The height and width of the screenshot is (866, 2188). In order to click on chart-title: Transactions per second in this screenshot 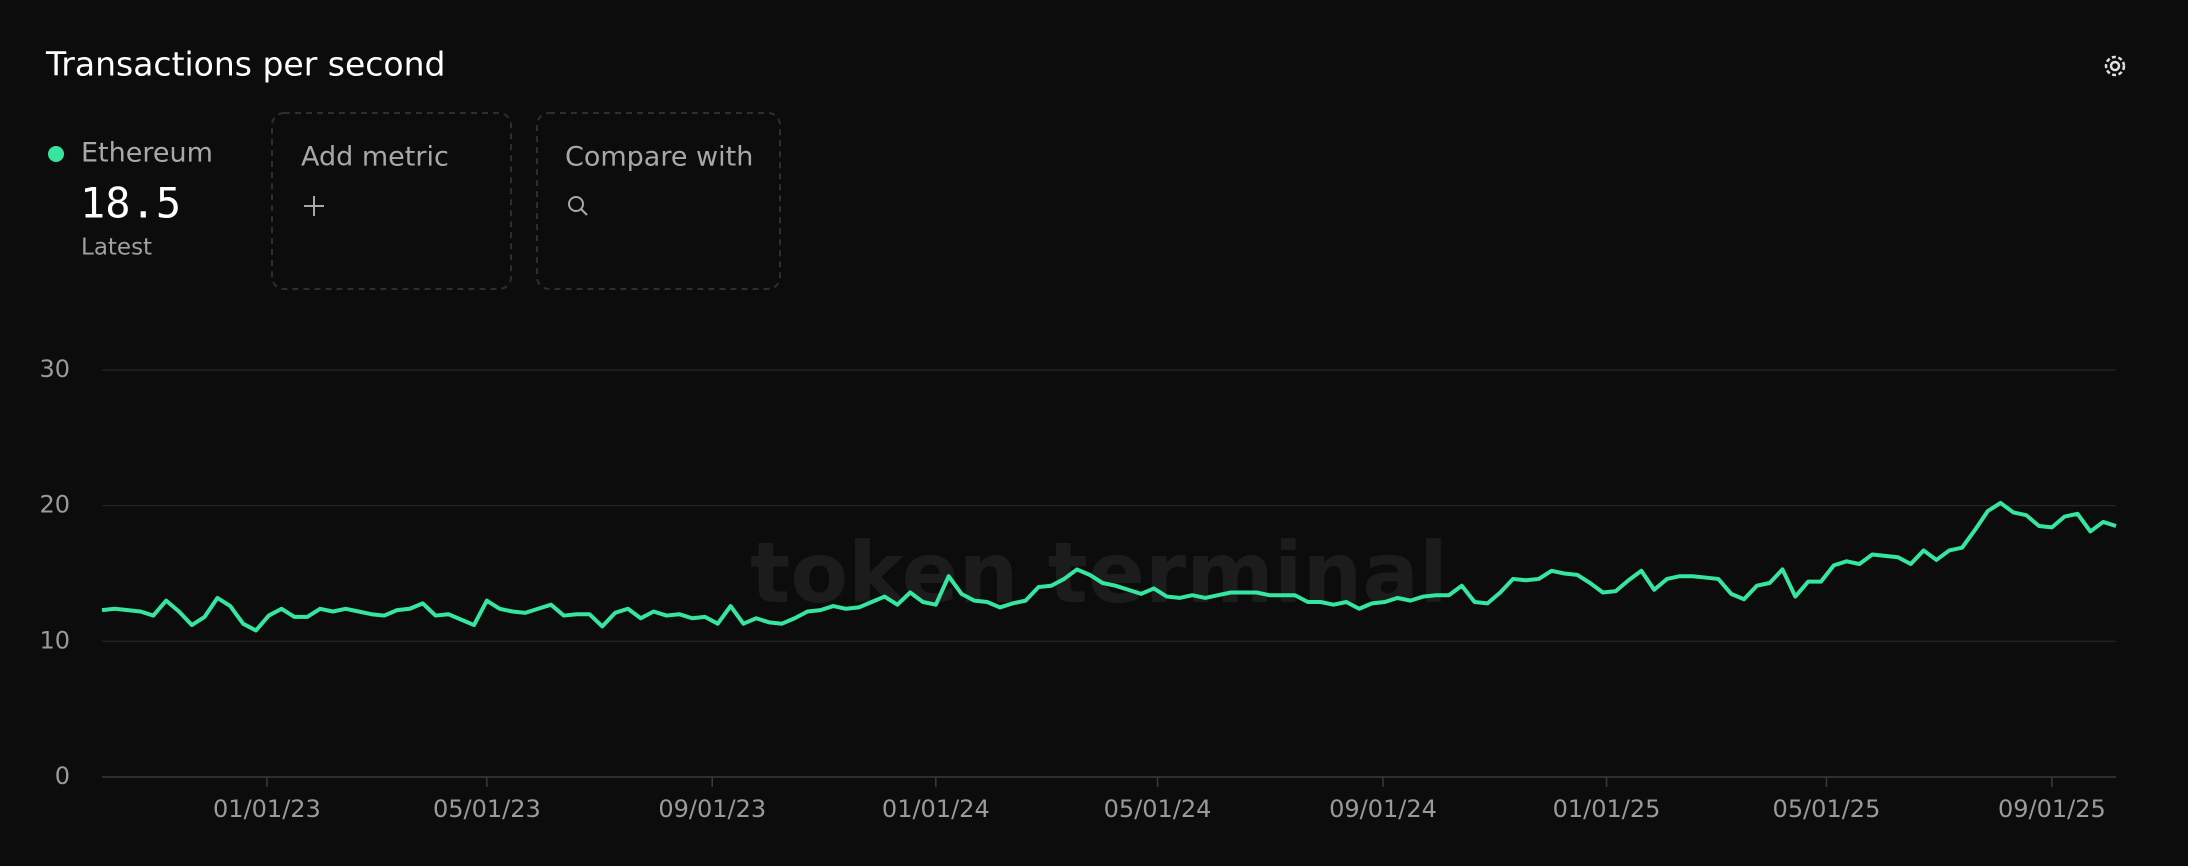, I will do `click(245, 64)`.